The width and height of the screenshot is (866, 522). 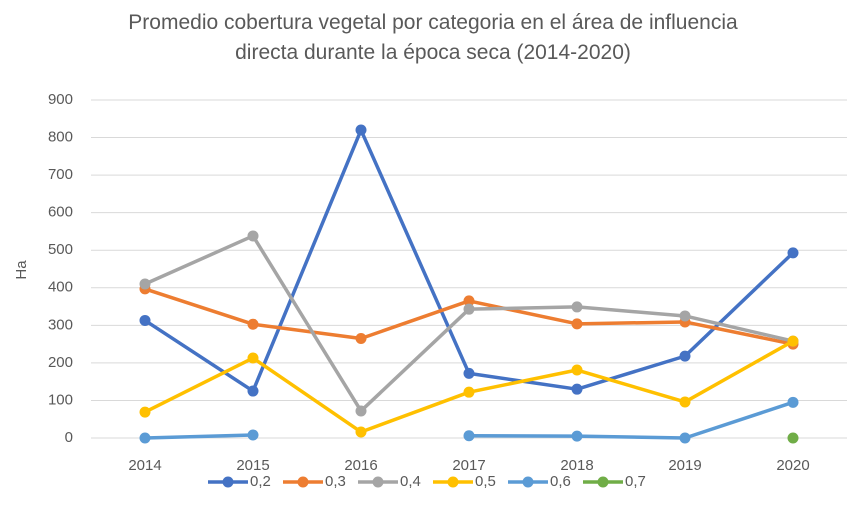 What do you see at coordinates (60, 287) in the screenshot?
I see `y-tick-label: 400` at bounding box center [60, 287].